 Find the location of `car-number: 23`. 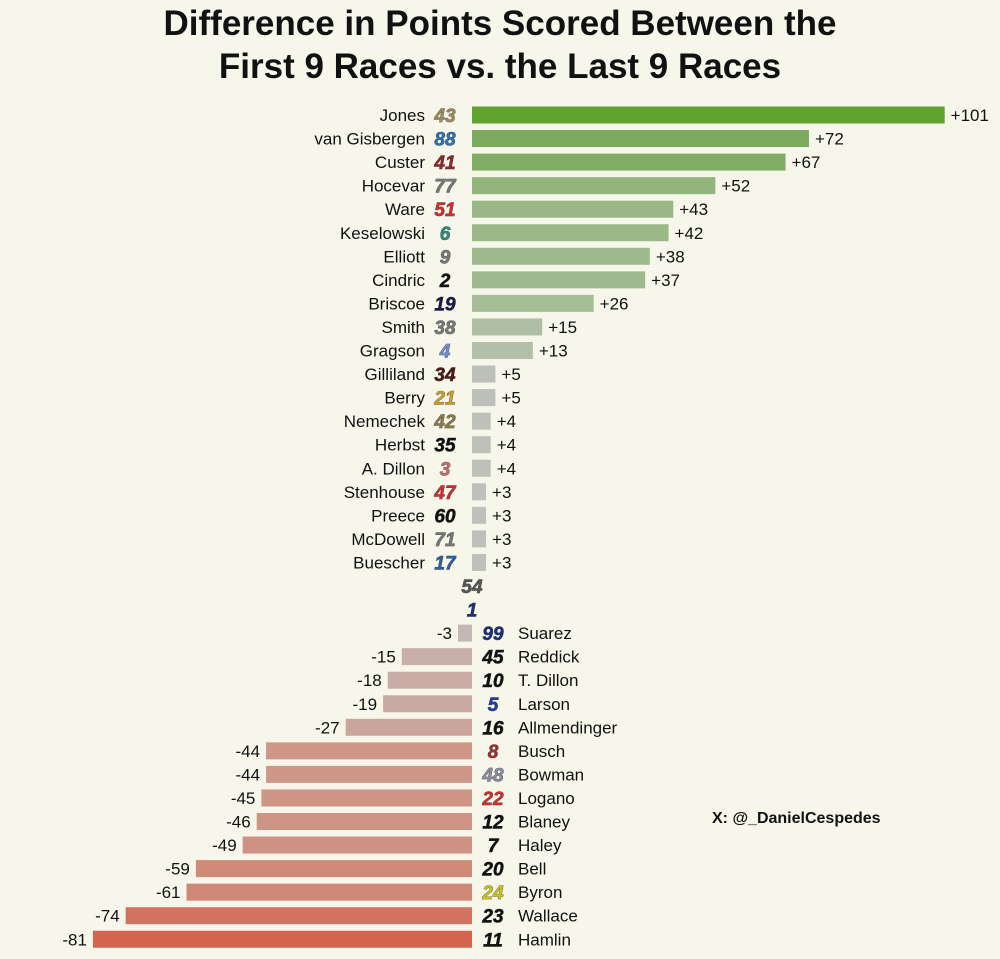

car-number: 23 is located at coordinates (492, 917).